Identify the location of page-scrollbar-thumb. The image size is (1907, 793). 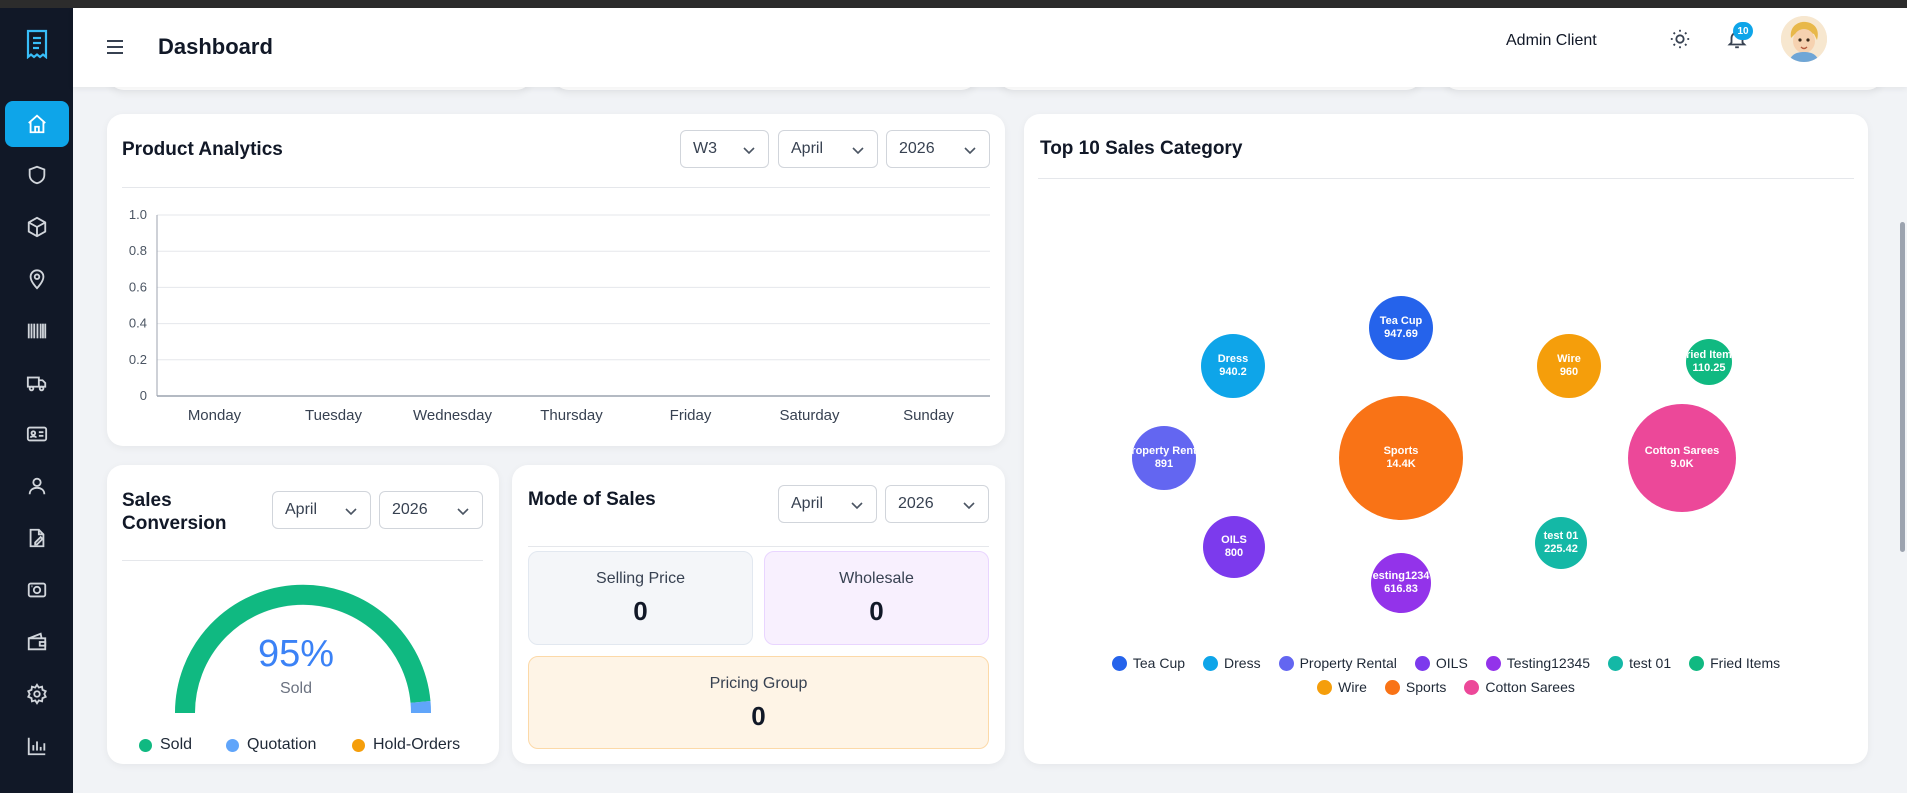
(1902, 387).